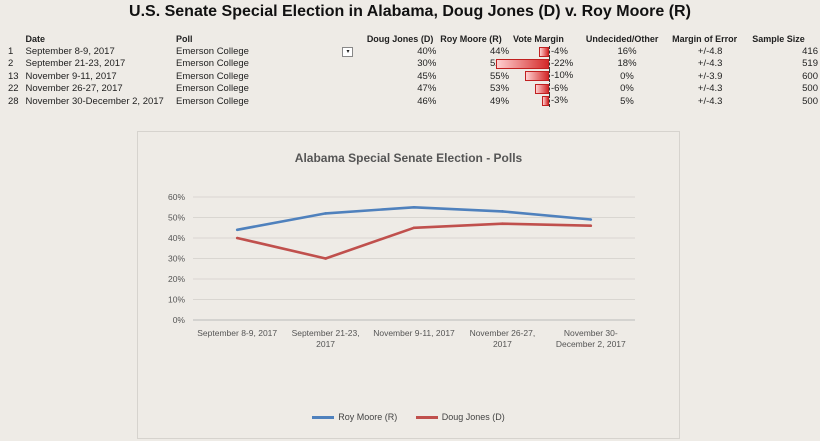 The width and height of the screenshot is (820, 441). Describe the element at coordinates (559, 88) in the screenshot. I see `vote-margin-value: -6%` at that location.